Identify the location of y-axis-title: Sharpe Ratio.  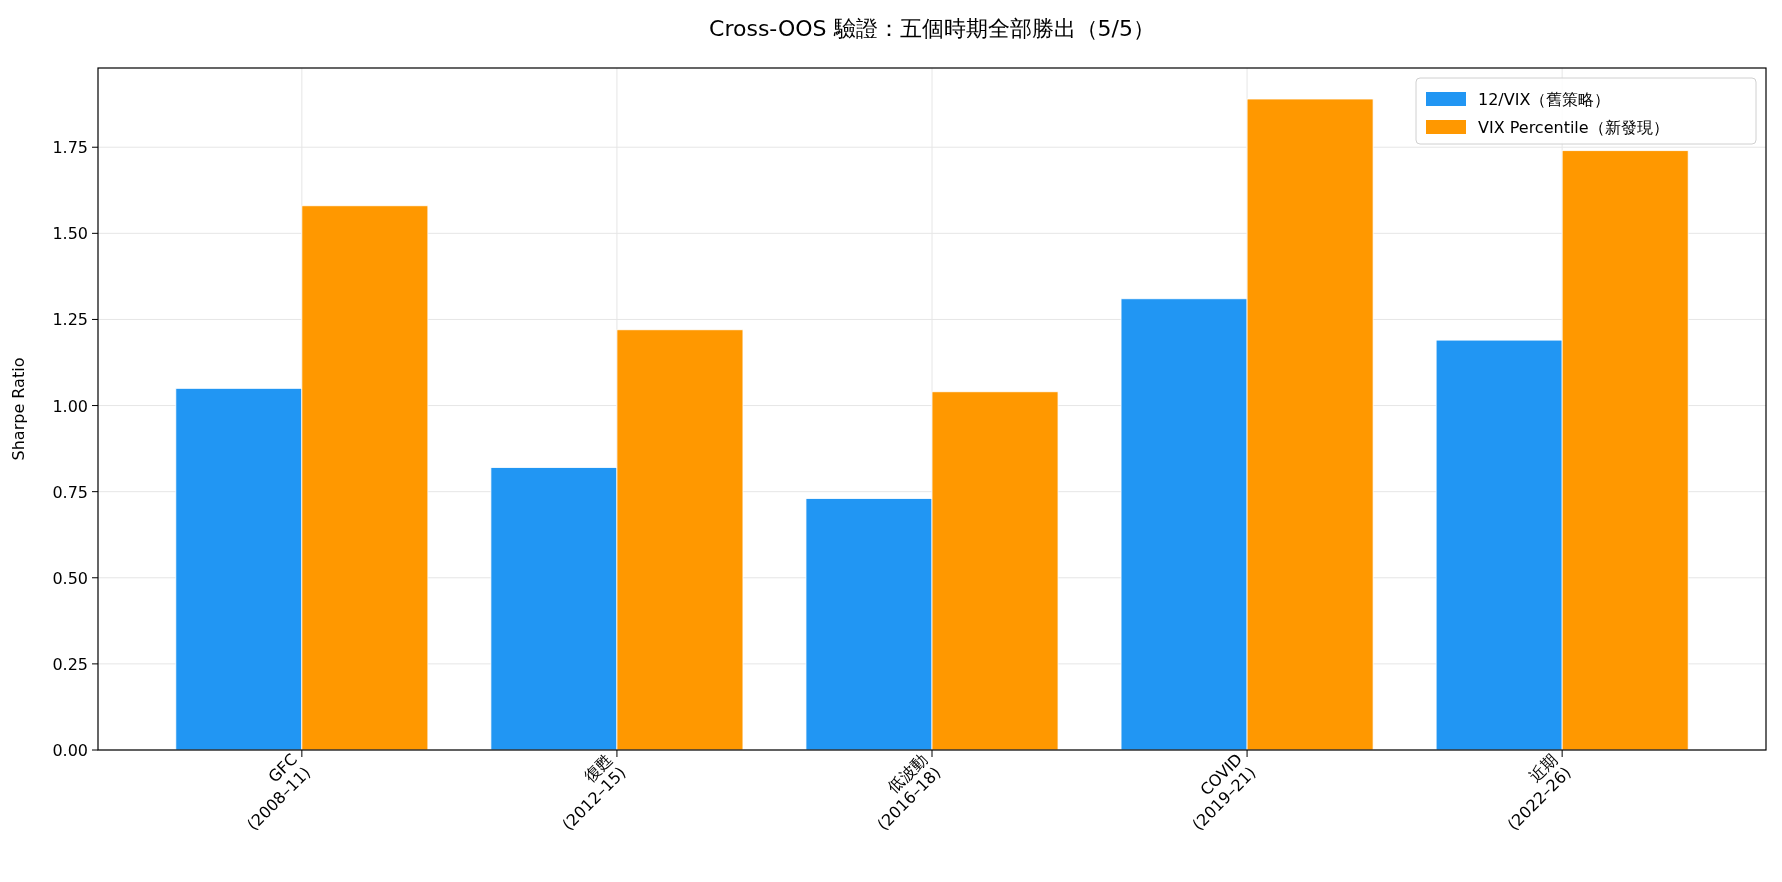
(18, 409).